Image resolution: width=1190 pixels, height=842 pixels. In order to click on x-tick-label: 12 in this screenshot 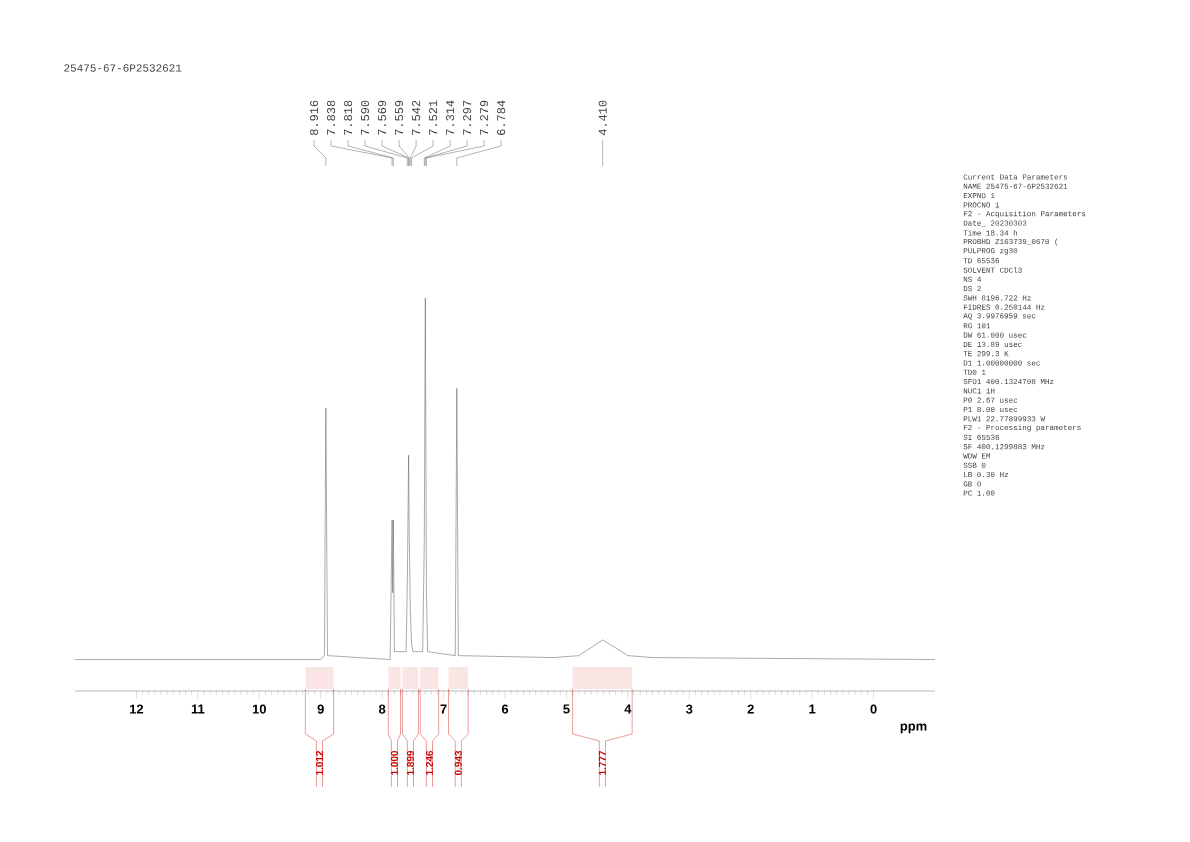, I will do `click(137, 709)`.